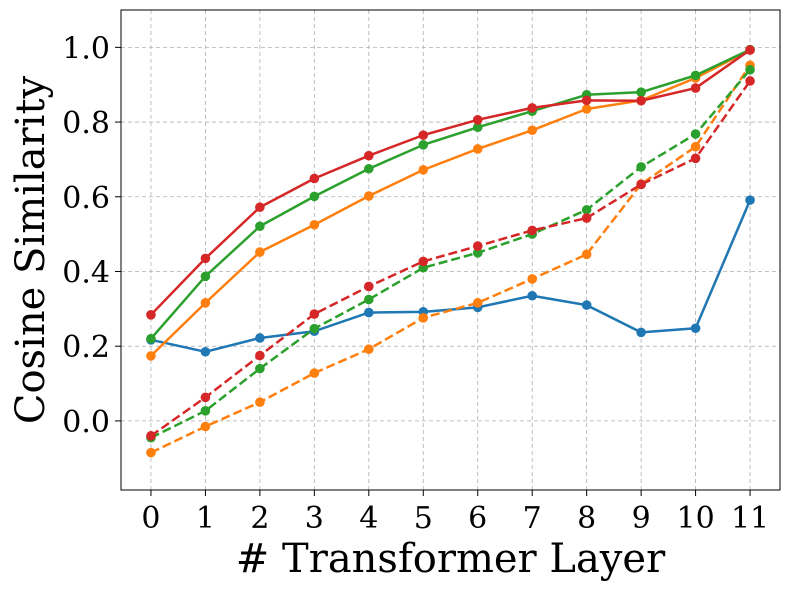 The height and width of the screenshot is (590, 790). What do you see at coordinates (750, 518) in the screenshot?
I see `x-tick-label: 11` at bounding box center [750, 518].